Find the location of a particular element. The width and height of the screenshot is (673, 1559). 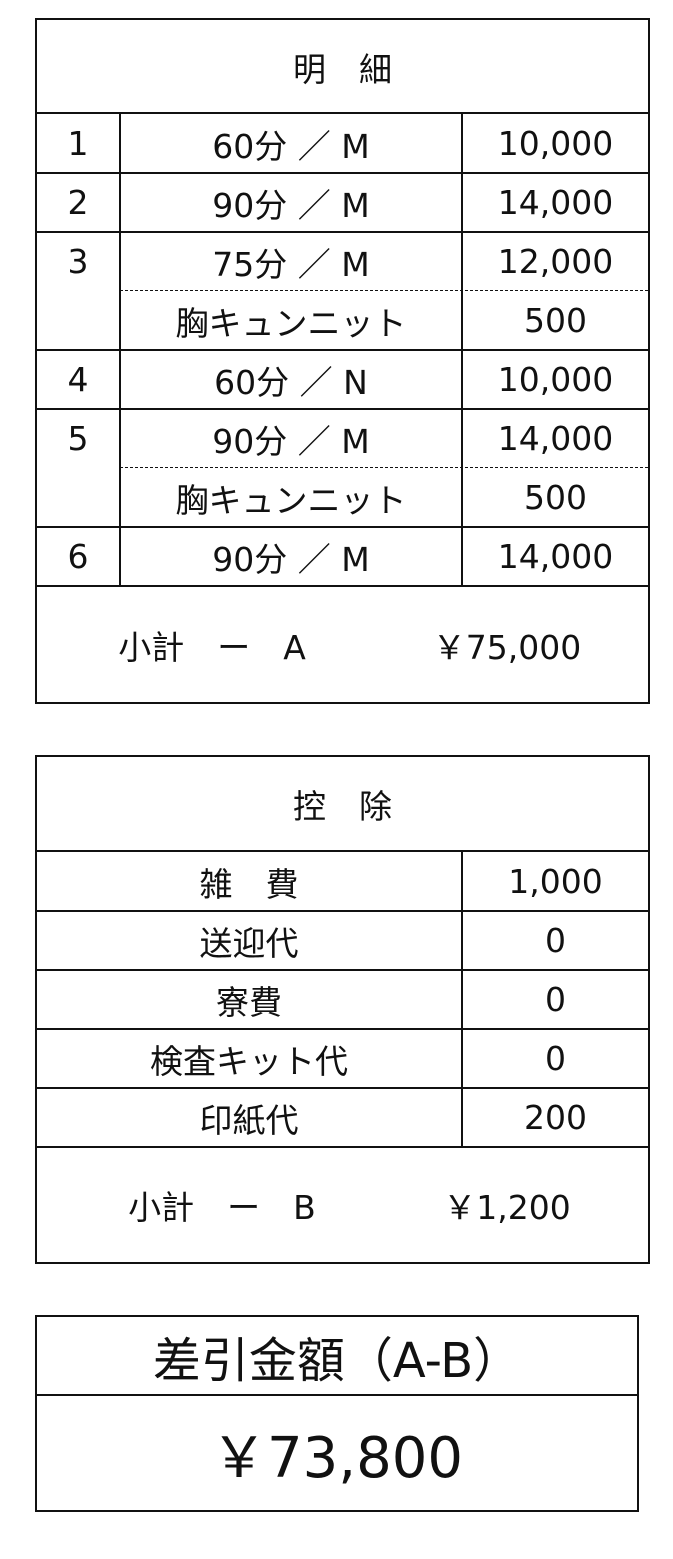

row-number: 5 is located at coordinates (78, 438).